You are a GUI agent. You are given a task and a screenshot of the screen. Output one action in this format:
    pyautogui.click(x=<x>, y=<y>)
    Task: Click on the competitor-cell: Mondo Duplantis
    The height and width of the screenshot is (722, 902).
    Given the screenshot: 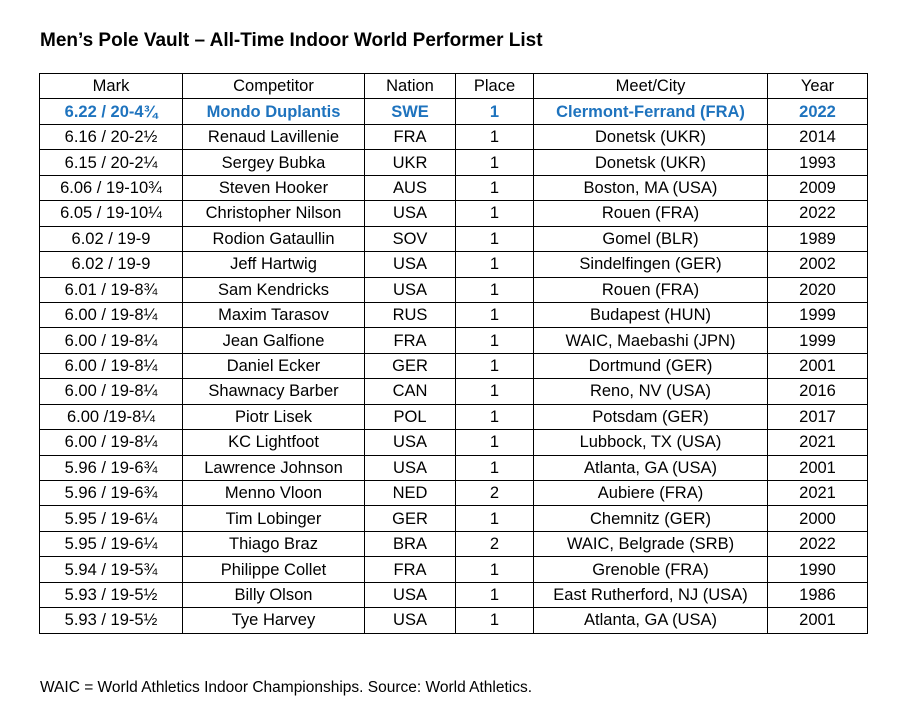 What is the action you would take?
    pyautogui.click(x=273, y=111)
    